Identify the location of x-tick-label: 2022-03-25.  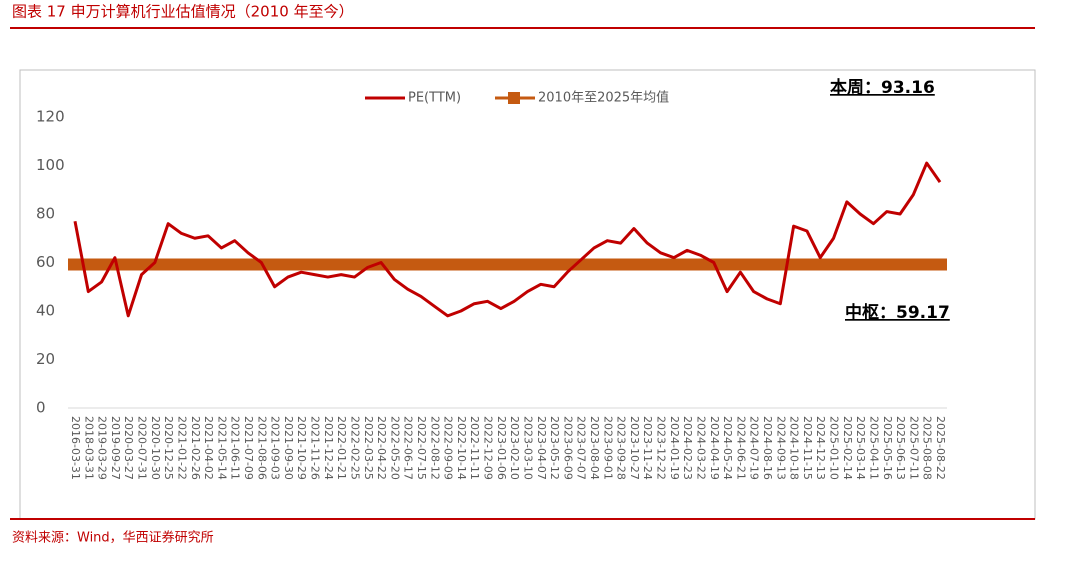
(368, 448).